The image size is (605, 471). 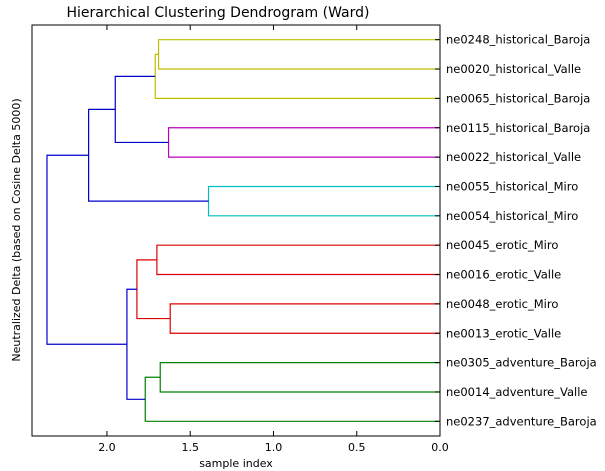 I want to click on x-tick-label: 1.0, so click(x=274, y=447).